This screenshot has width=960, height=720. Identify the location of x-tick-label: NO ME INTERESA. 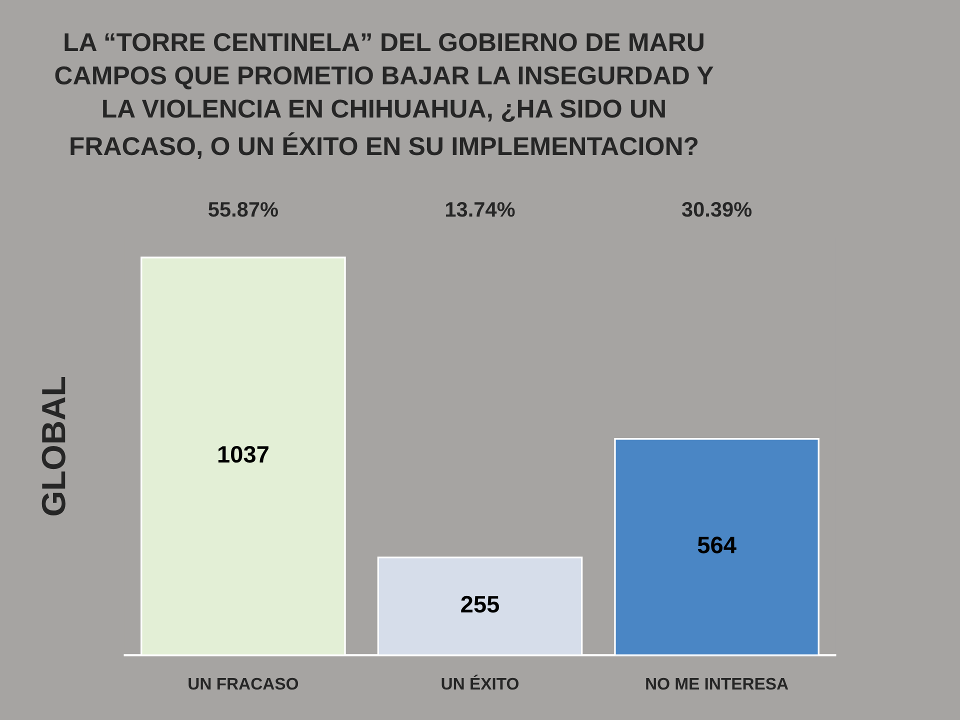
(717, 684).